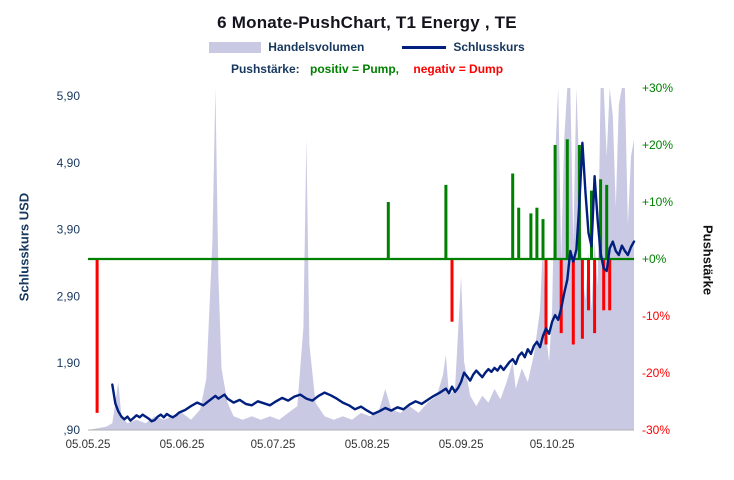 The width and height of the screenshot is (734, 480). Describe the element at coordinates (489, 47) in the screenshot. I see `legend-close-label: Schlusskurs` at that location.